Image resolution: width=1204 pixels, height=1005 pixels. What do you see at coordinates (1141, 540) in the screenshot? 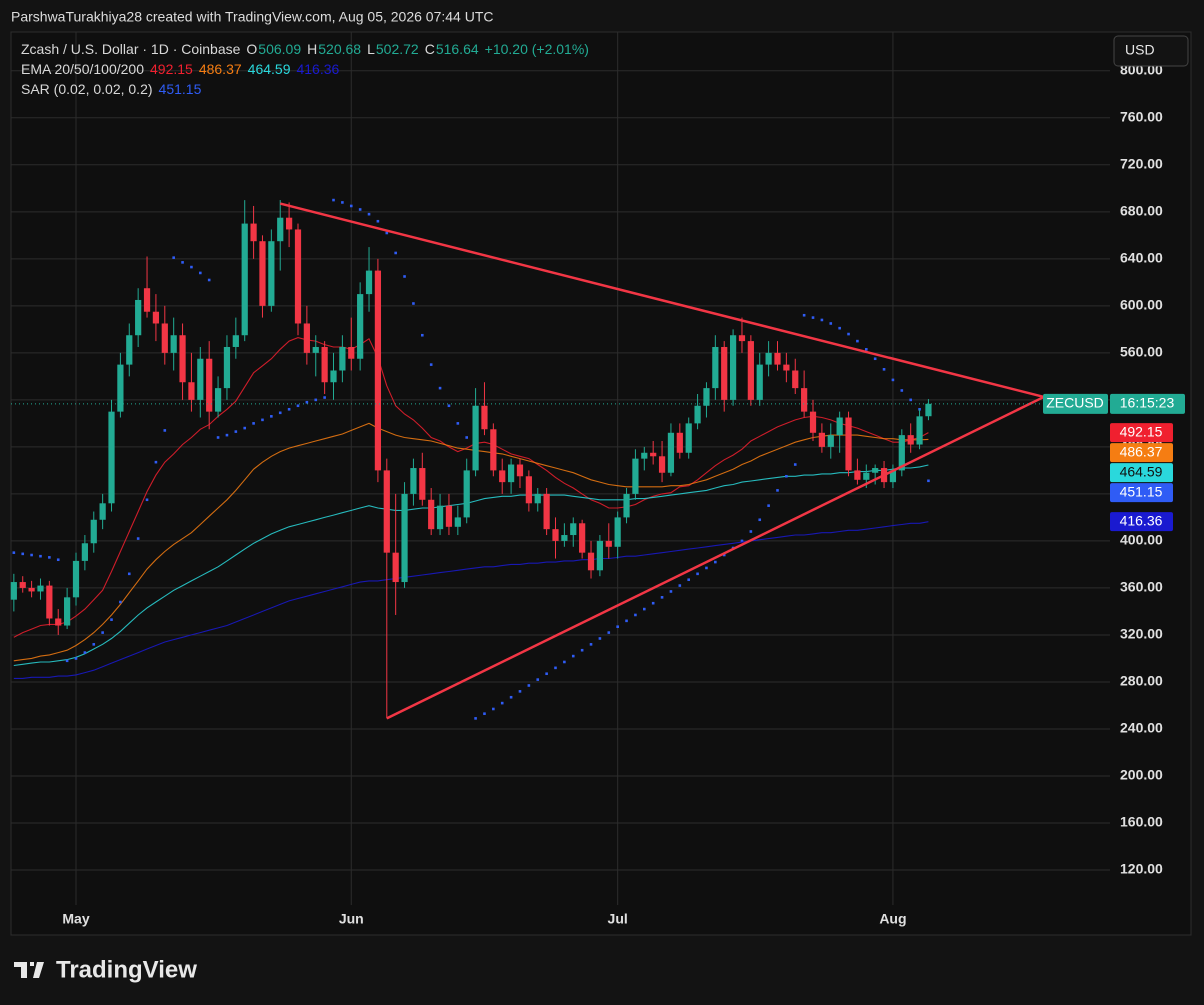
I see `y-tick-label: 400.00` at bounding box center [1141, 540].